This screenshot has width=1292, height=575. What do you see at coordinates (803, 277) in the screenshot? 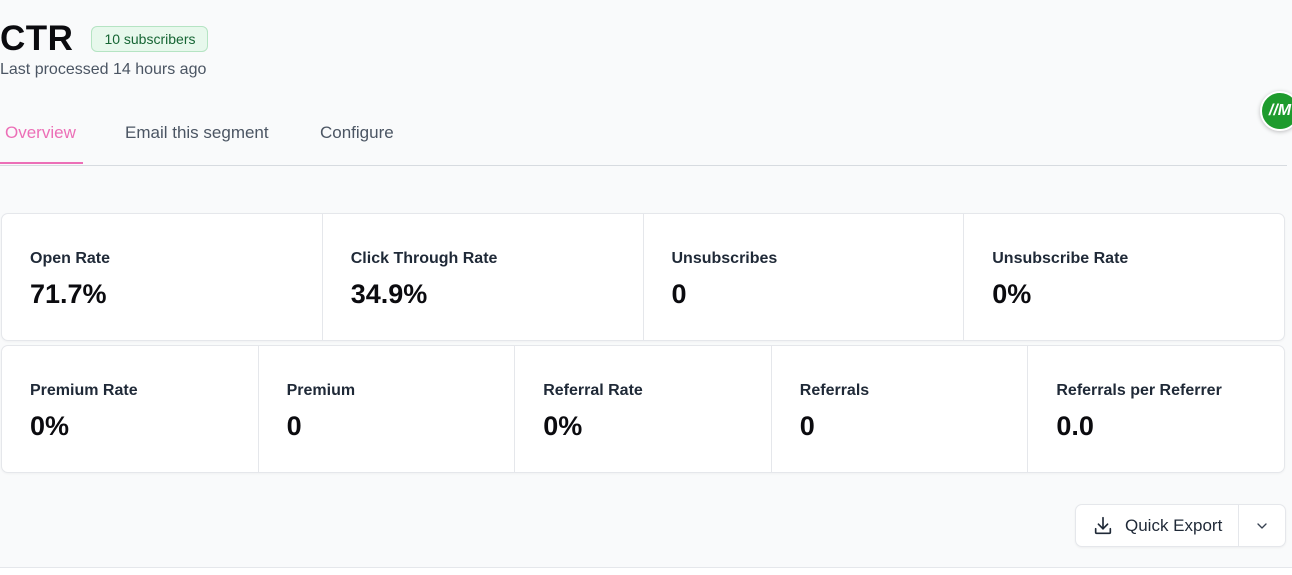
I see `stat-unsubscribes: Unsubscribes 0` at bounding box center [803, 277].